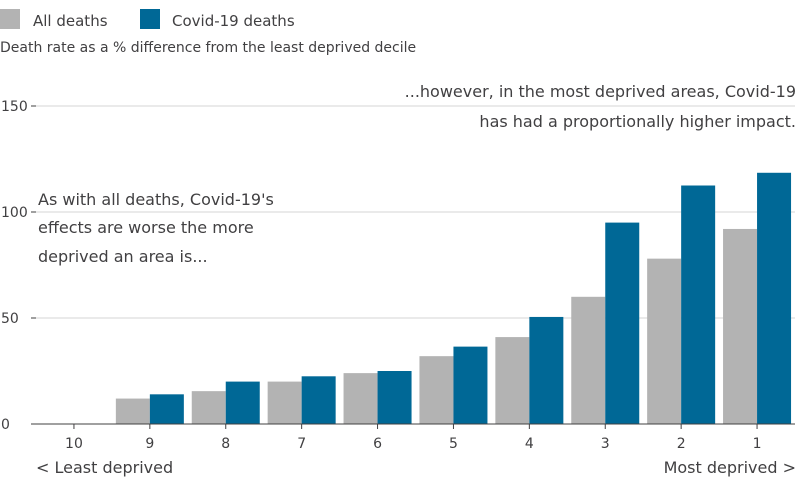 The height and width of the screenshot is (481, 800). I want to click on x-tick-label: 8, so click(225, 444).